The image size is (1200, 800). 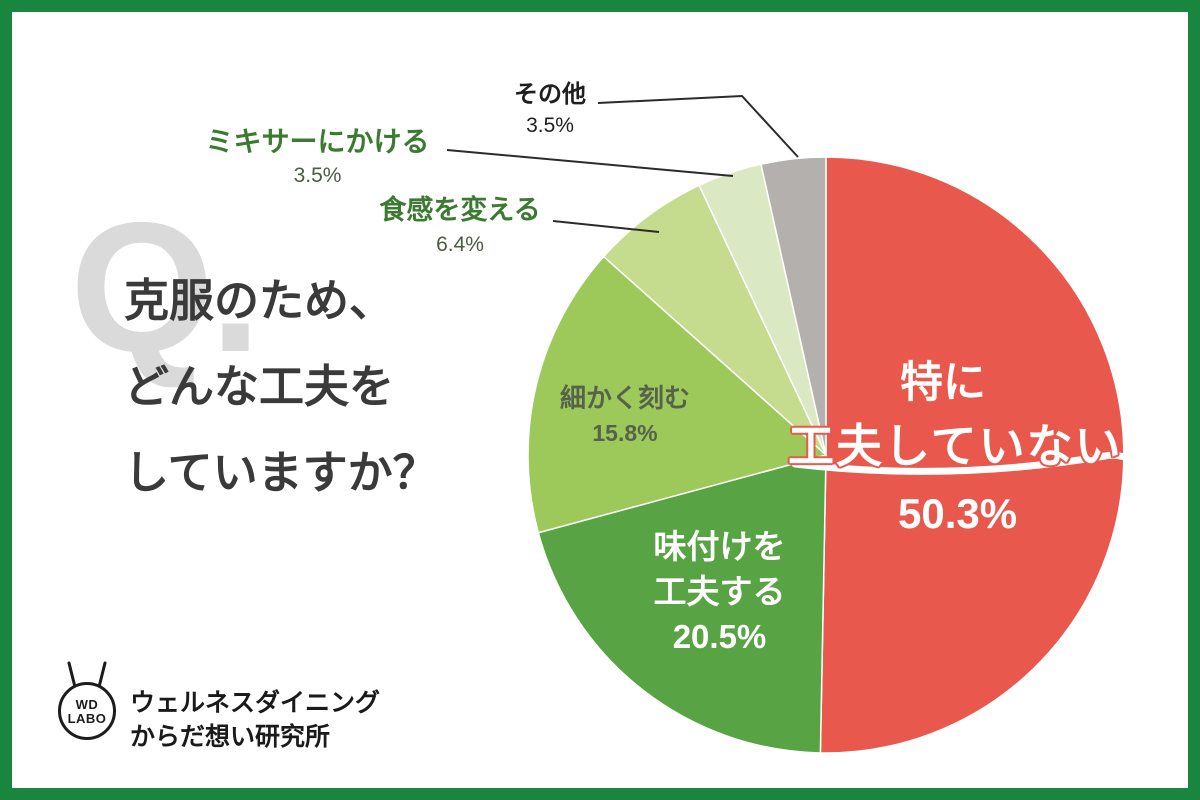 I want to click on label-mixer-name: ミキサーにかける, so click(x=317, y=141).